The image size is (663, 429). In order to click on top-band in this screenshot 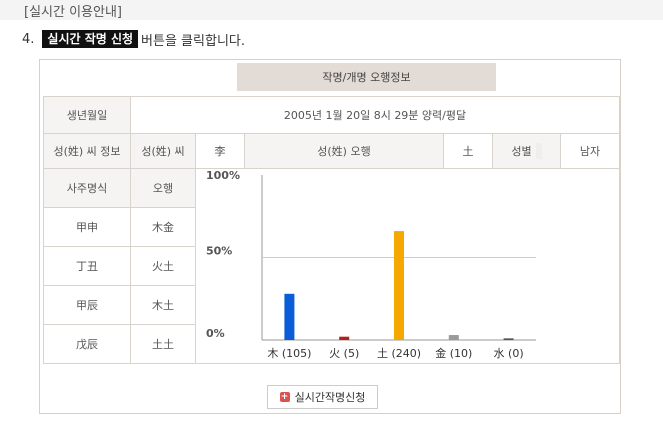, I will do `click(331, 10)`.